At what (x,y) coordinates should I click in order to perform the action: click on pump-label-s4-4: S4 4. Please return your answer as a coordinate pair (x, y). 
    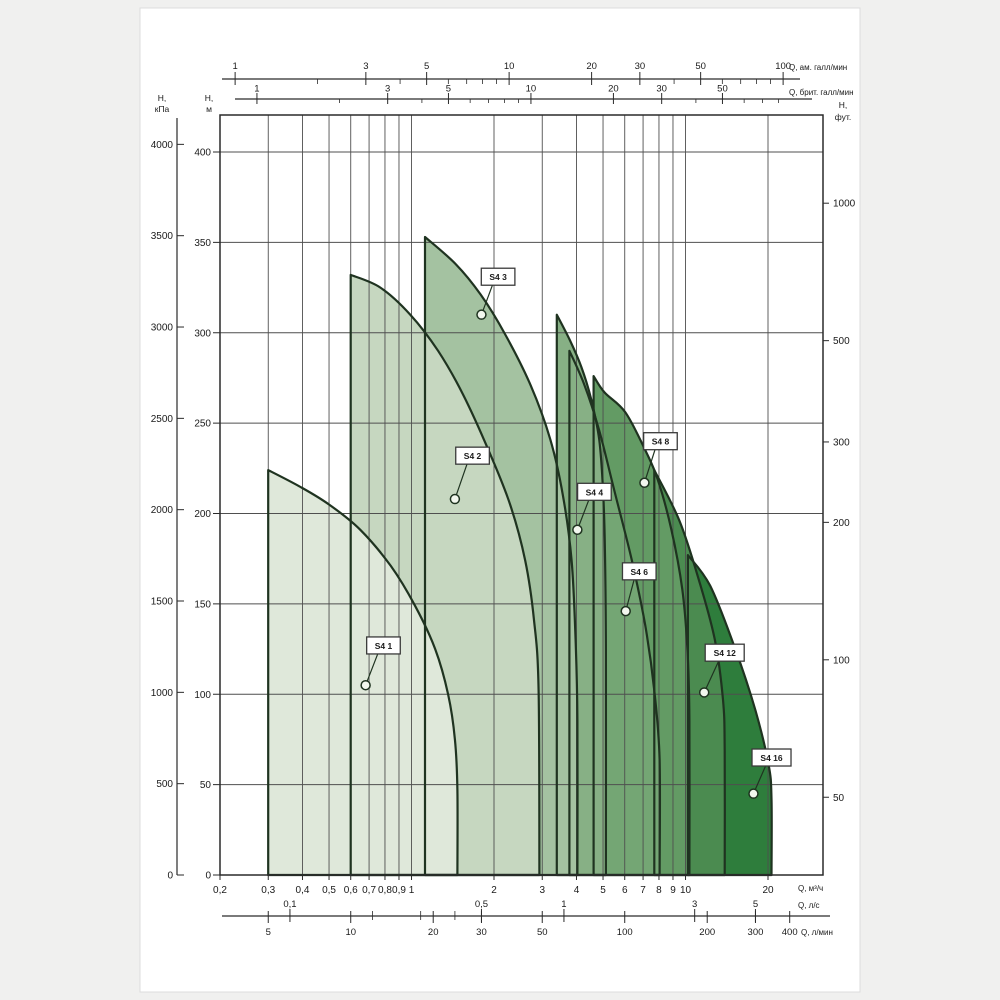
    Looking at the image, I should click on (595, 492).